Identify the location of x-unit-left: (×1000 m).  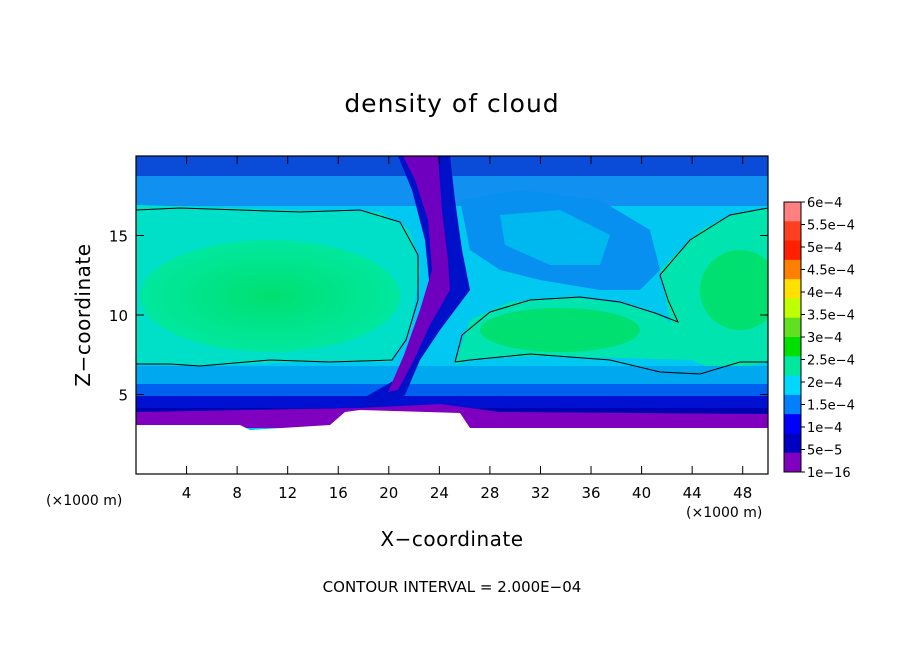
(84, 501).